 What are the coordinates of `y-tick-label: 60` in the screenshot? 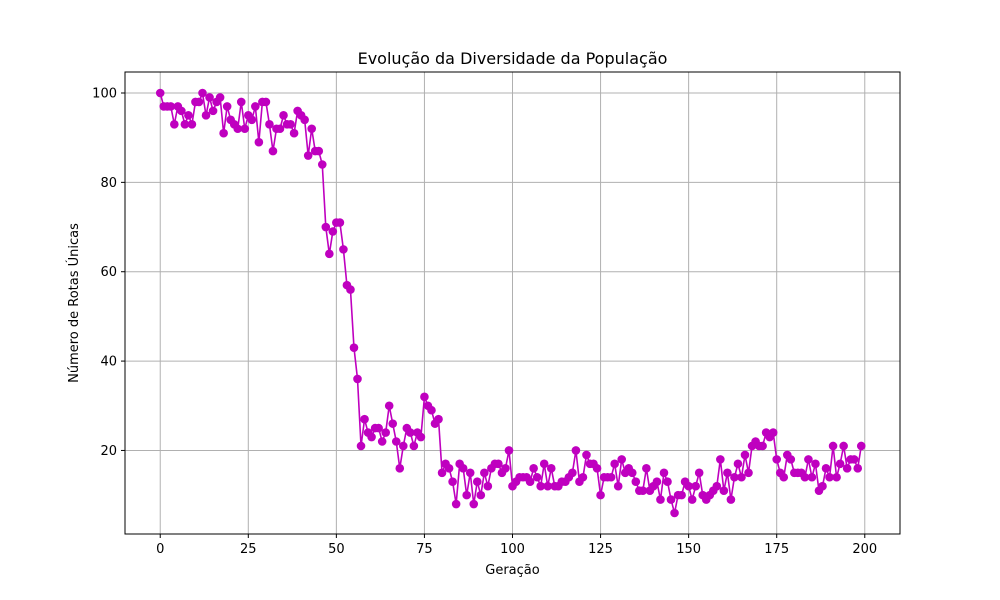 It's located at (108, 272).